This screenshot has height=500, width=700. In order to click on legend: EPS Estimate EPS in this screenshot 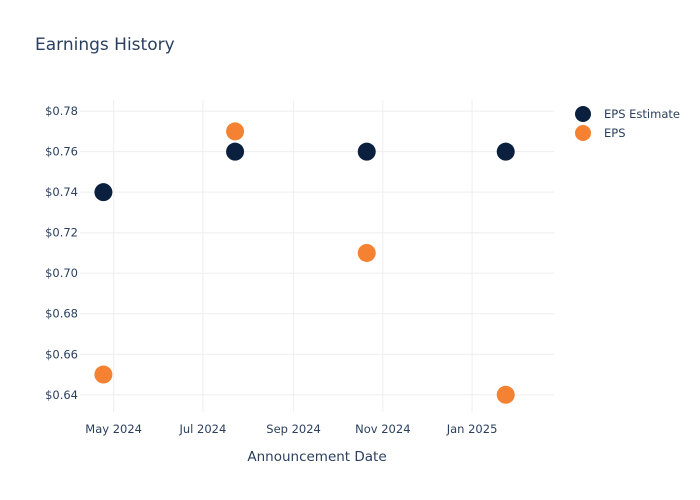, I will do `click(627, 123)`.